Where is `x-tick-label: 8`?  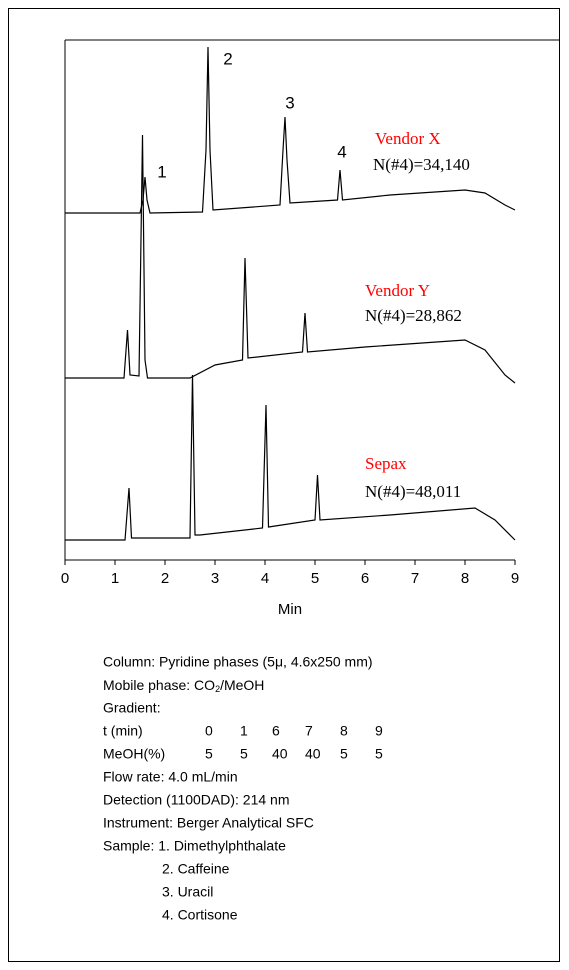 x-tick-label: 8 is located at coordinates (465, 578).